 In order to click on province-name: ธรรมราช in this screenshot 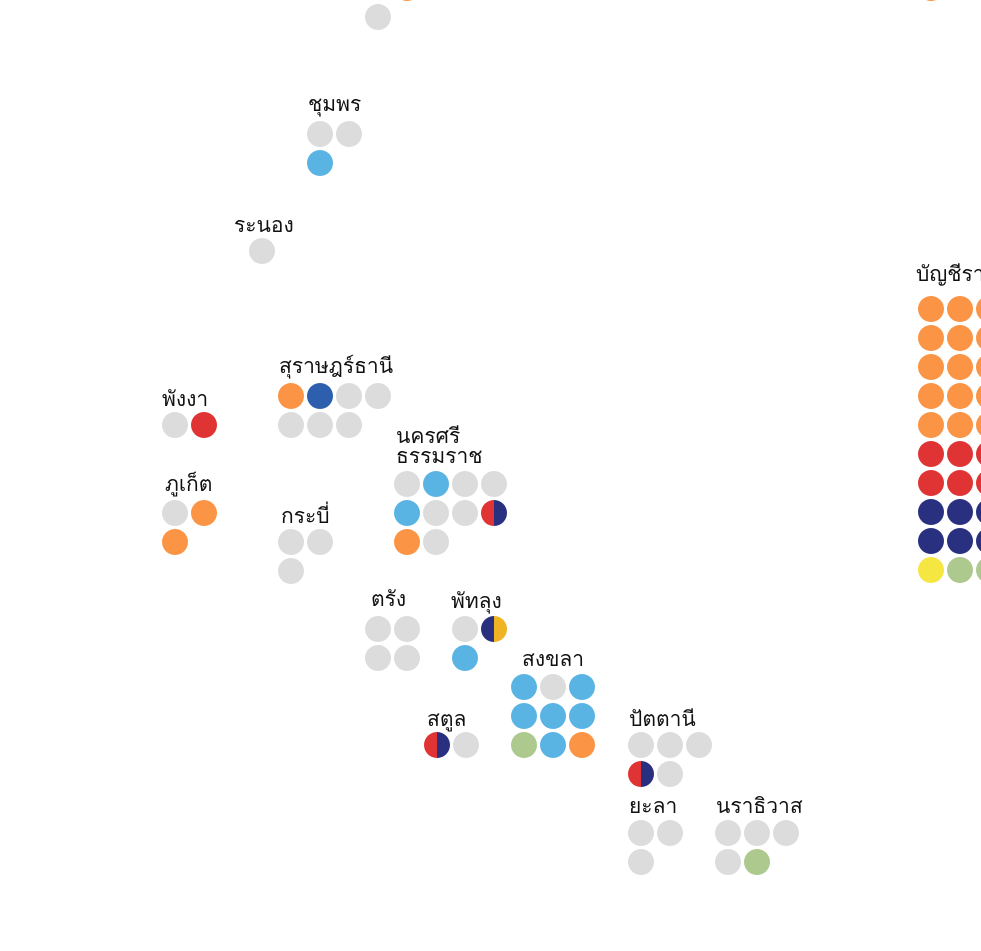, I will do `click(439, 456)`.